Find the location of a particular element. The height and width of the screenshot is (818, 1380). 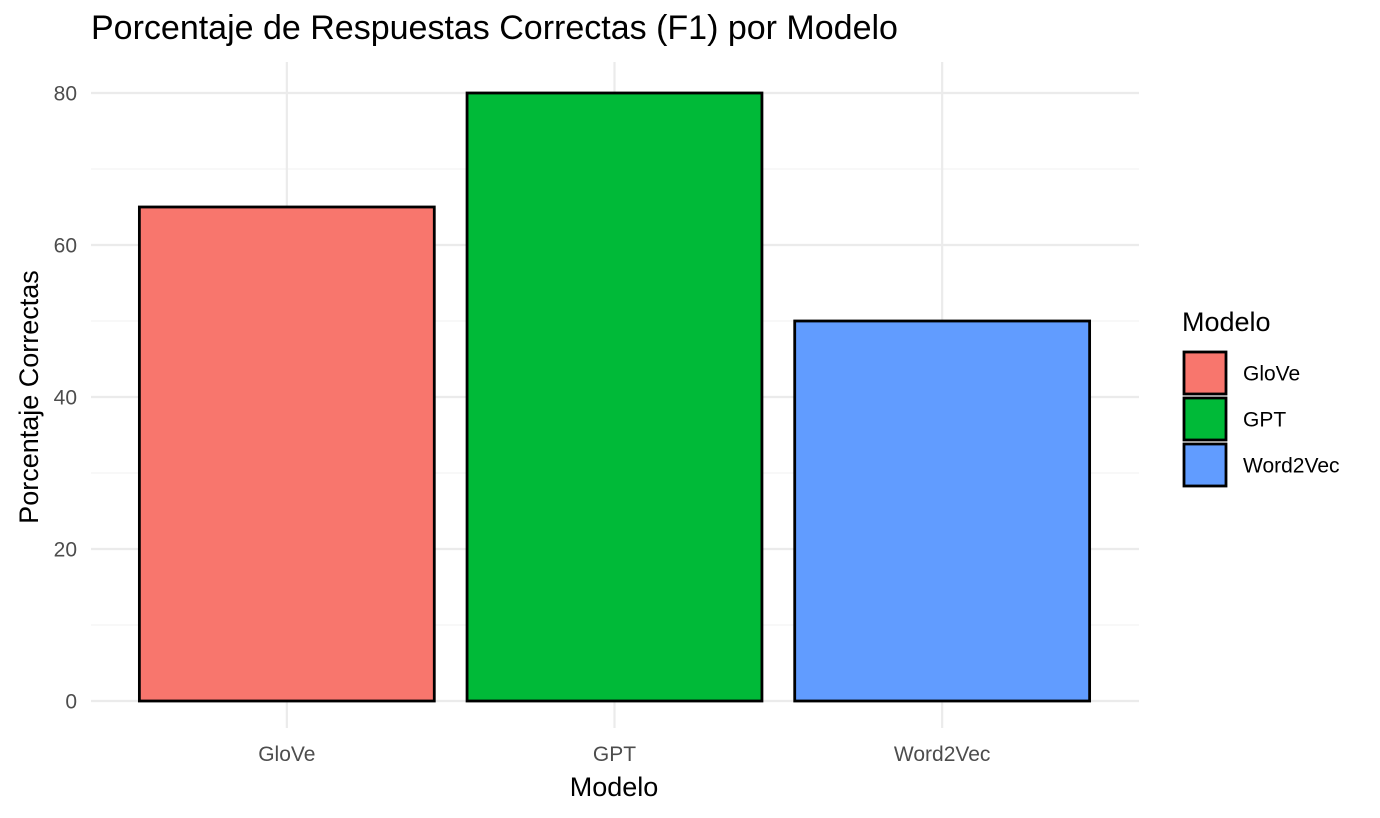

x-tick-label: GPT is located at coordinates (614, 754).